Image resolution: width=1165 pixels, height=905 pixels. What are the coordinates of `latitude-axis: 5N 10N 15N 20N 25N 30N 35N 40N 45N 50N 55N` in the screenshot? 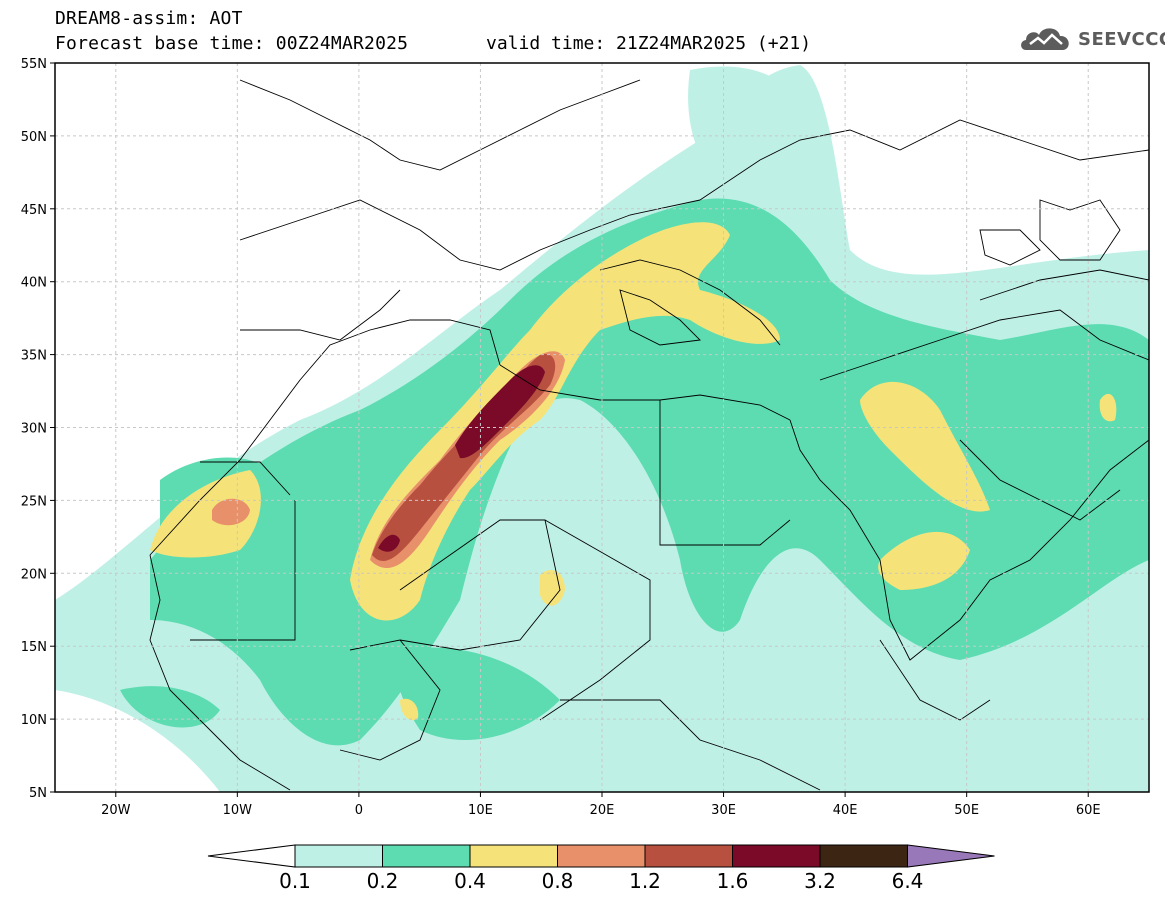 It's located at (38, 429).